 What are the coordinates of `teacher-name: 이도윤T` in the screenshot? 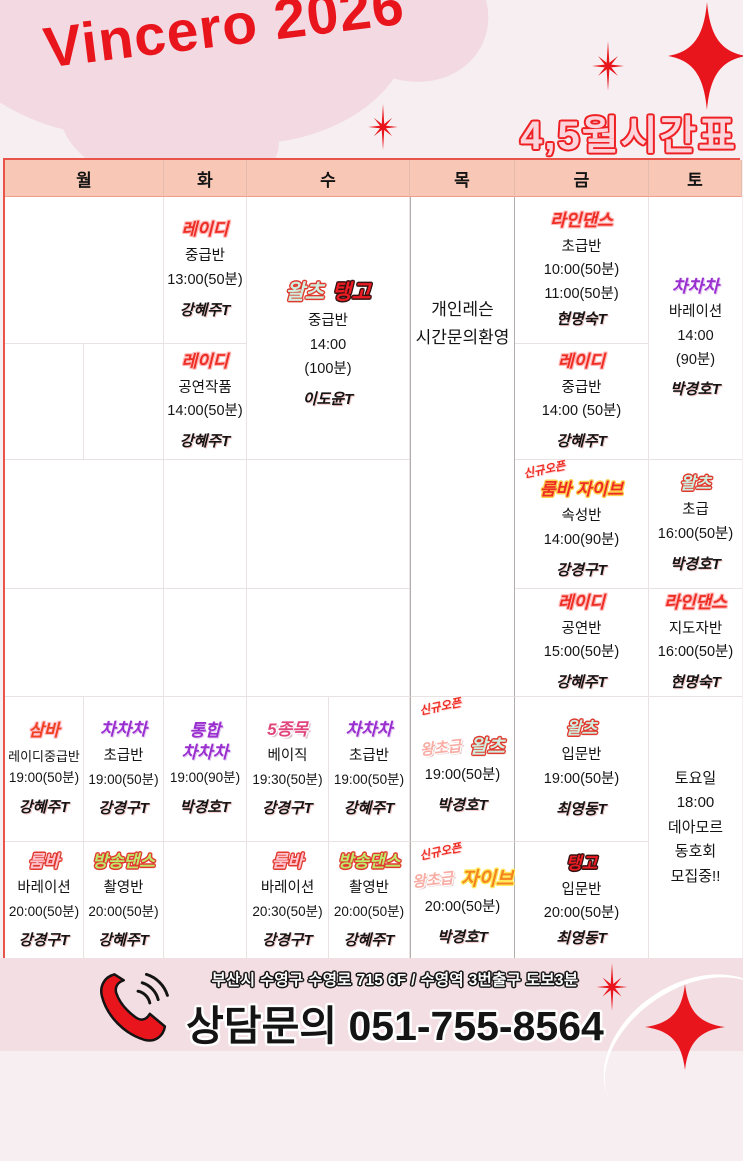 It's located at (328, 399).